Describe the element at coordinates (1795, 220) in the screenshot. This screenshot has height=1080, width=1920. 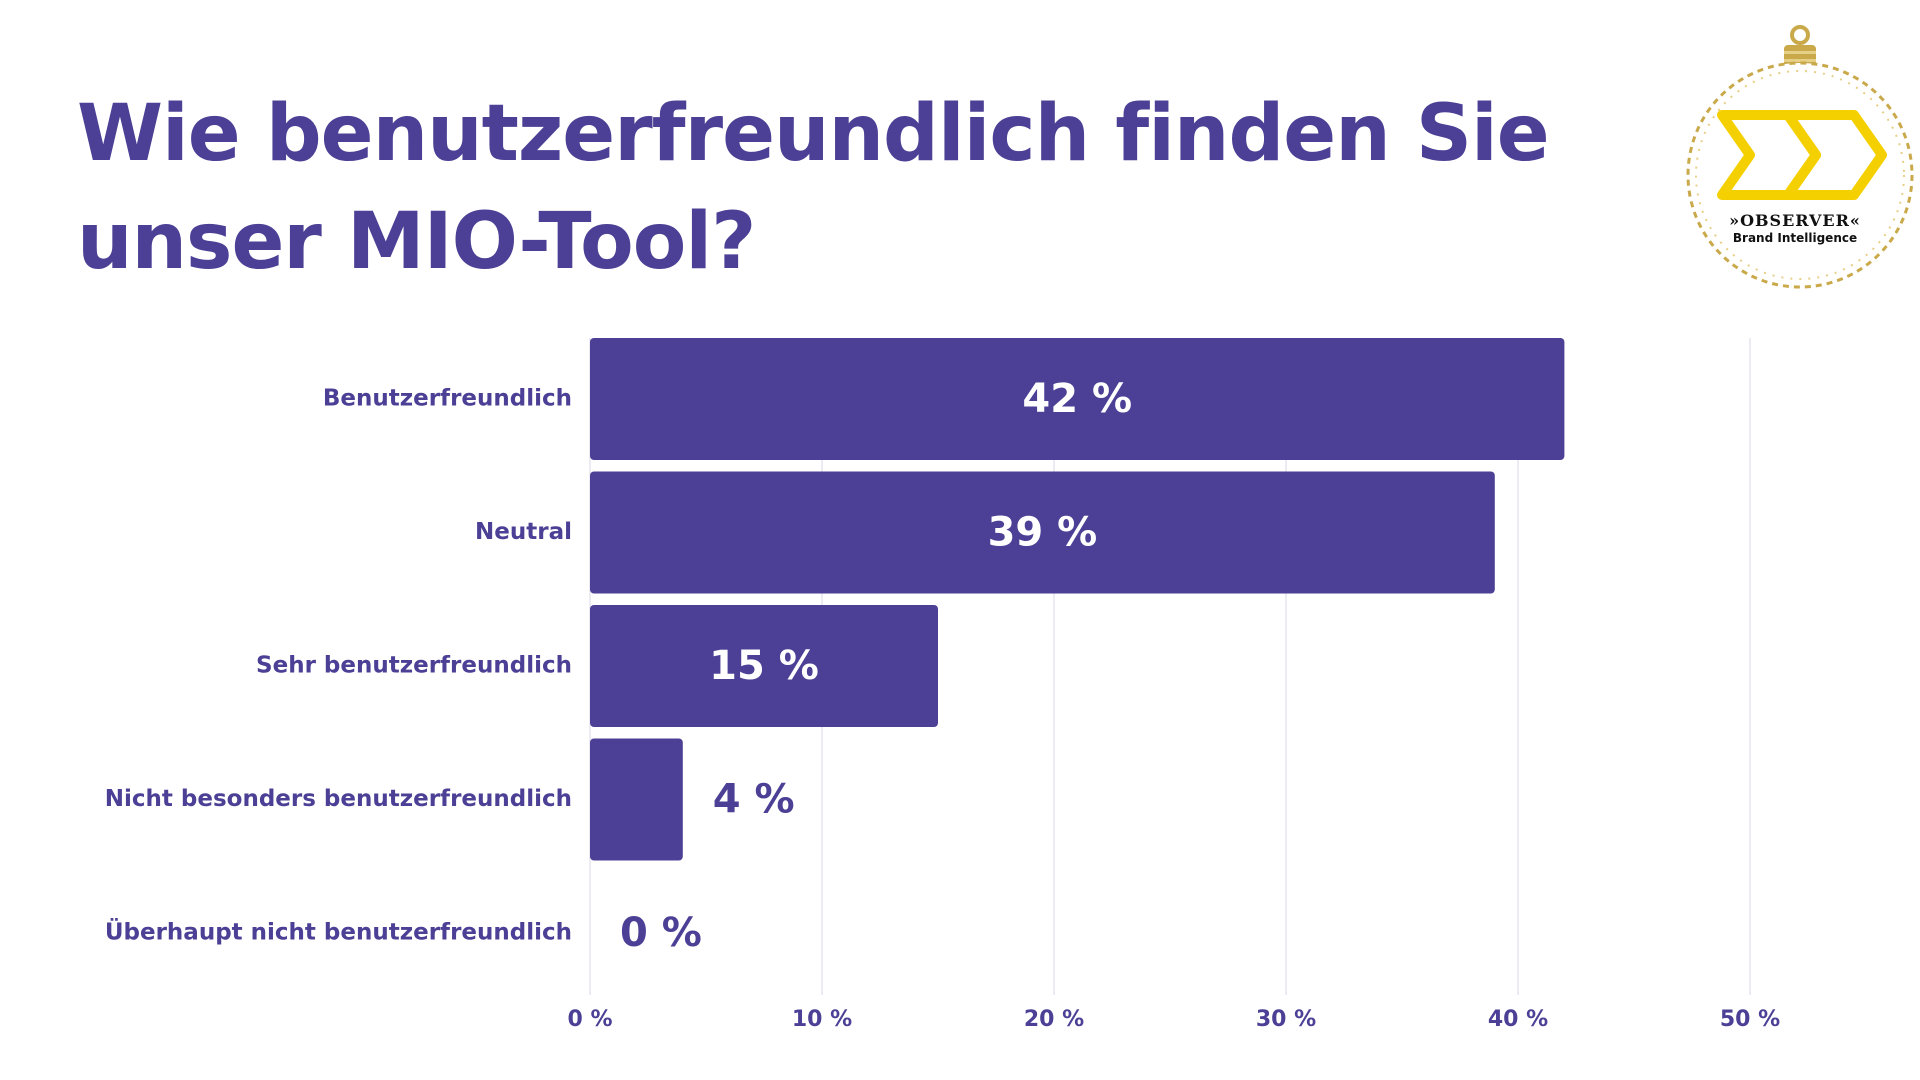
I see `logo-brand-text: »OBSERVER«` at that location.